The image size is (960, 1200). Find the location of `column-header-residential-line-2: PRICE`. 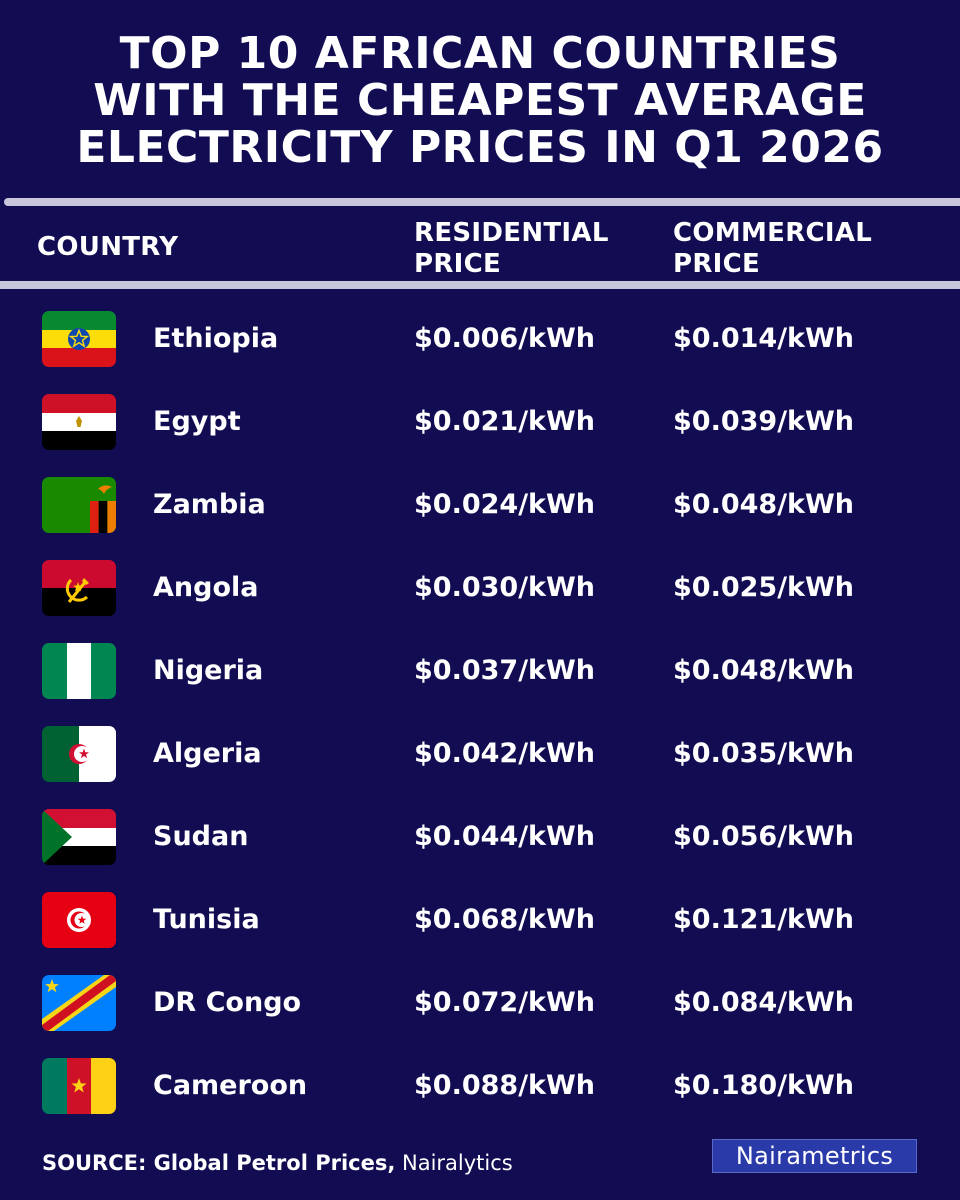

column-header-residential-line-2: PRICE is located at coordinates (458, 264).